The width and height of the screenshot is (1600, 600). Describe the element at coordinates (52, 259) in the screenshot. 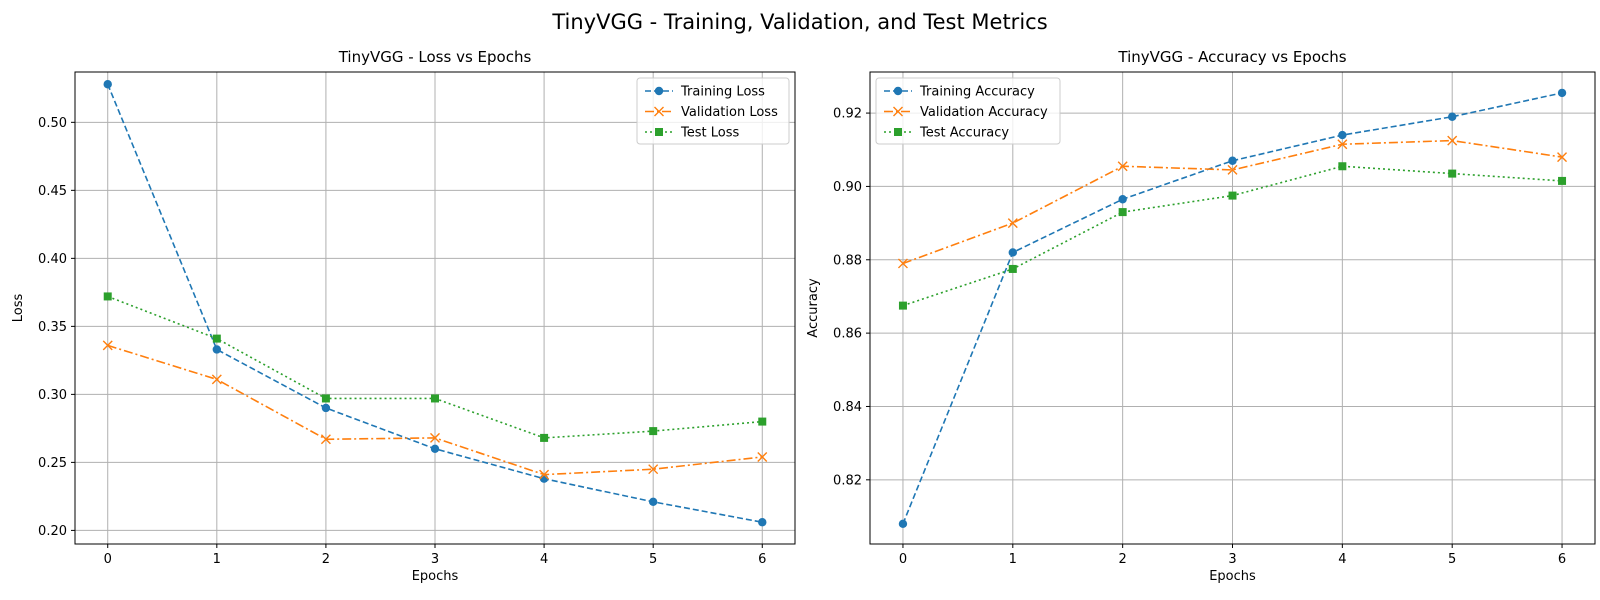

I see `y-tick-label: 0.40` at that location.